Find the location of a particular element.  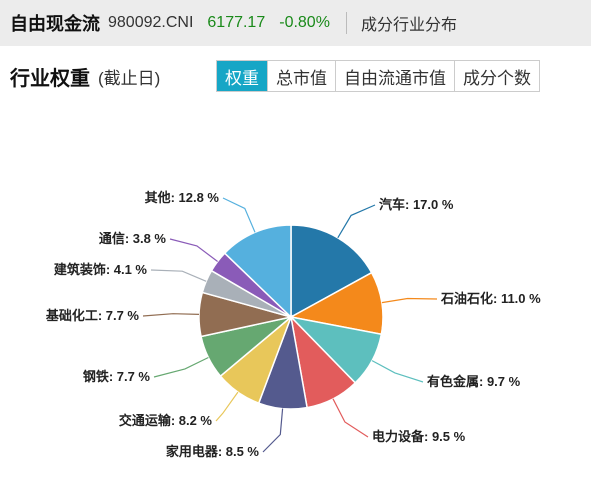

slice-label-4: 家用电器: 8.5 % is located at coordinates (213, 451).